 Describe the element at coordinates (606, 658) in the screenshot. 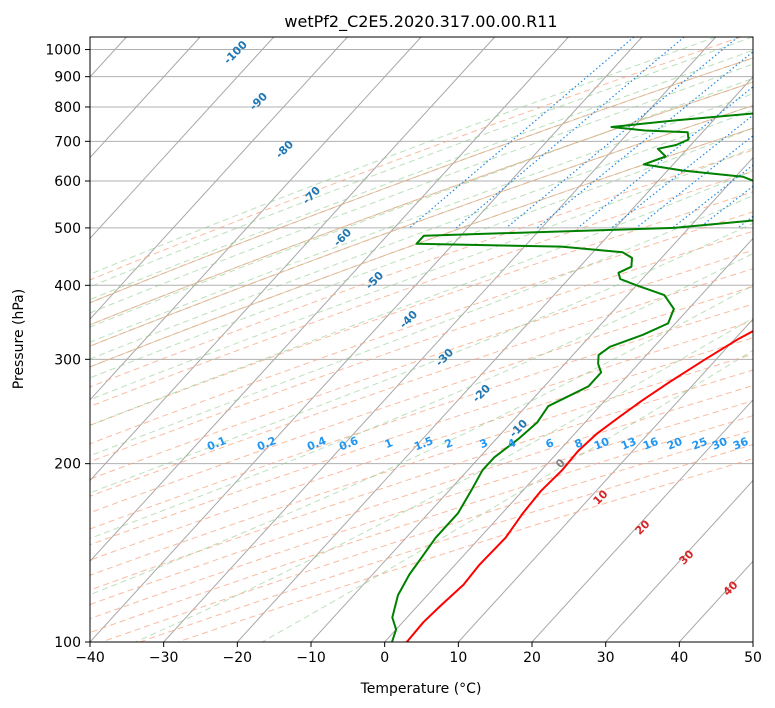

I see `x-tick-label: 30` at that location.